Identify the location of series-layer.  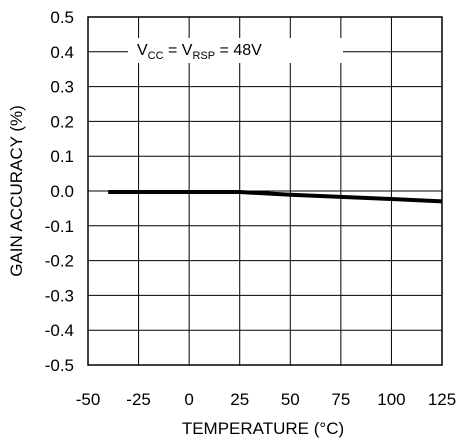
(275, 197).